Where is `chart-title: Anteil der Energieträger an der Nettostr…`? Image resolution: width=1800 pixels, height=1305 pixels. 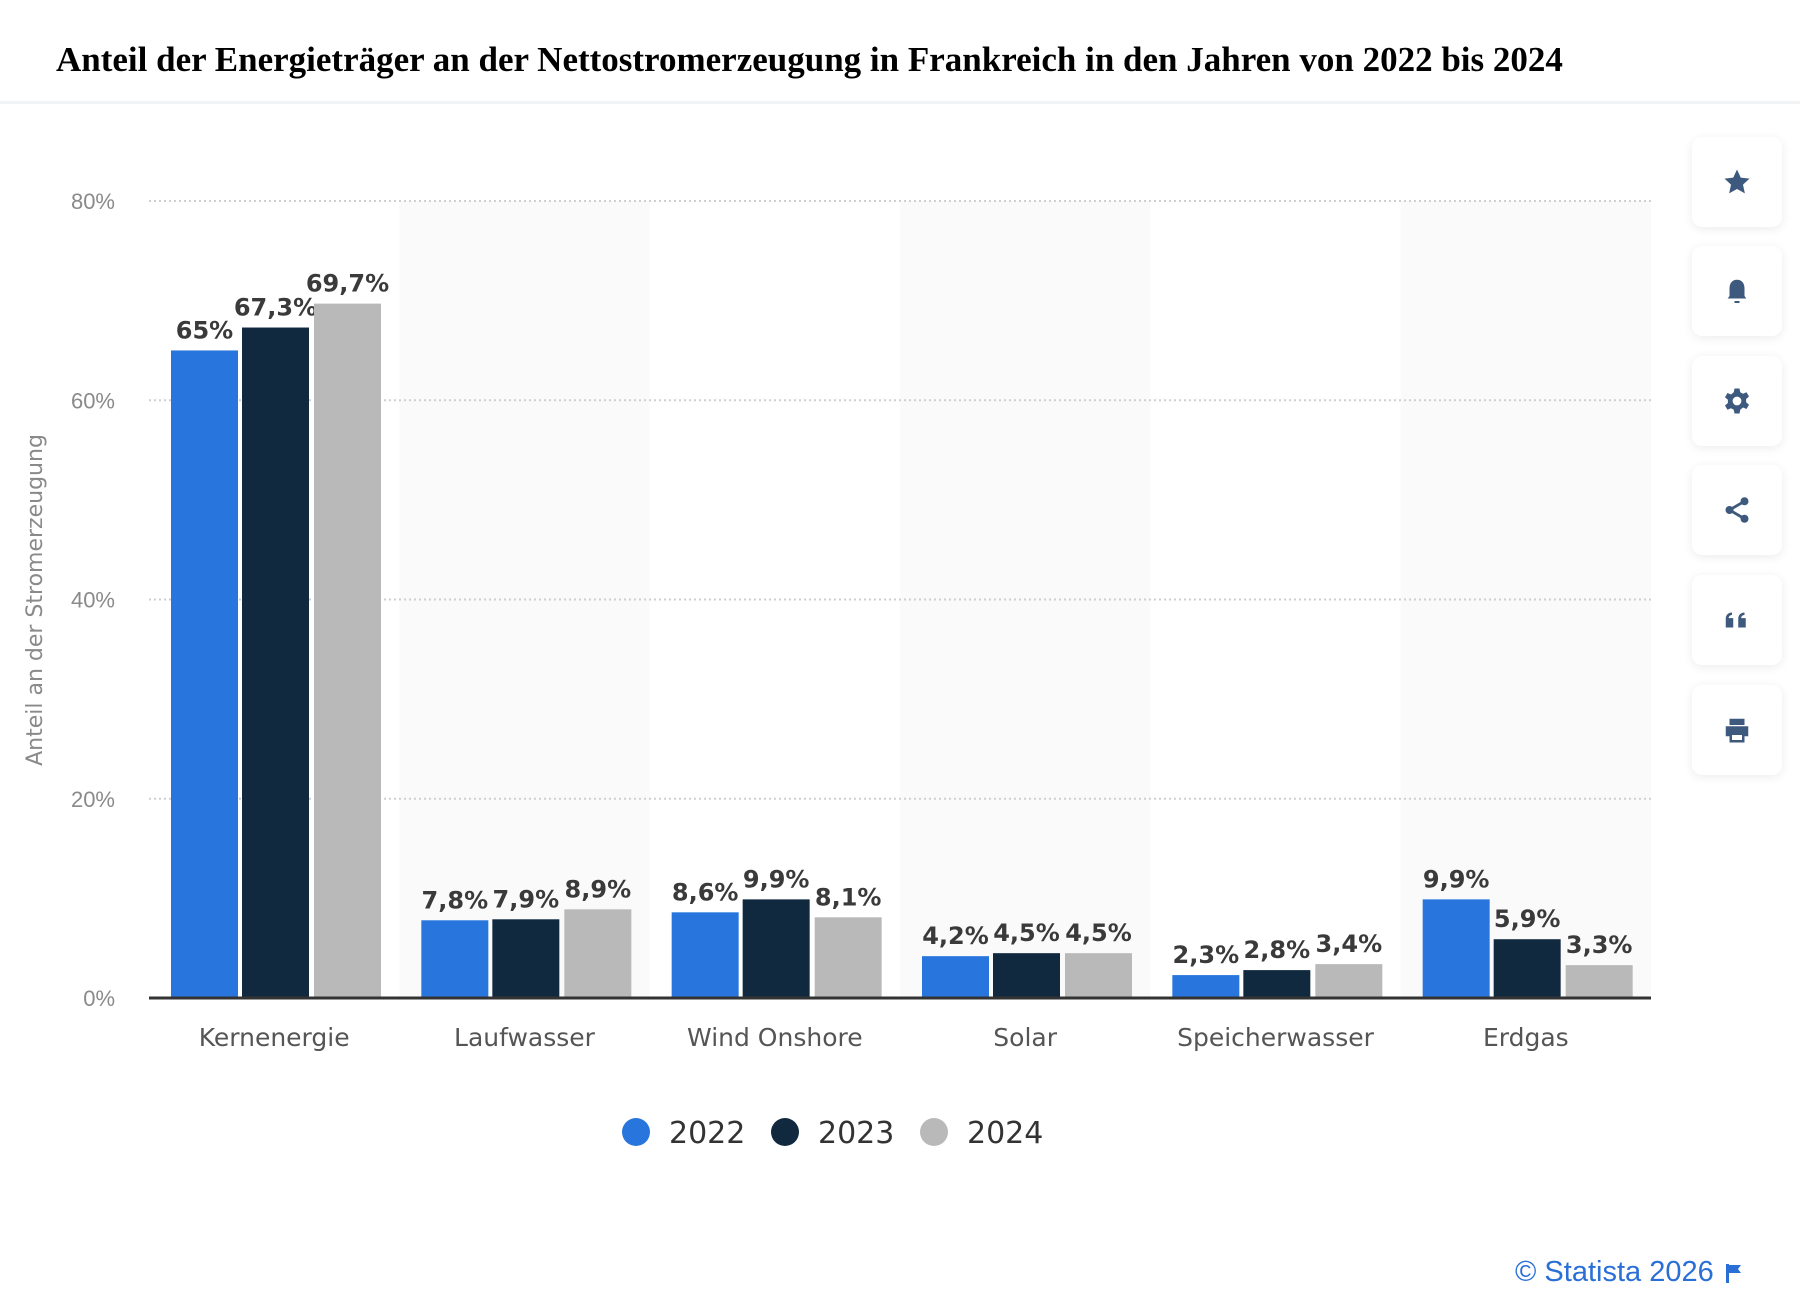 chart-title: Anteil der Energieträger an der Nettostr… is located at coordinates (809, 59).